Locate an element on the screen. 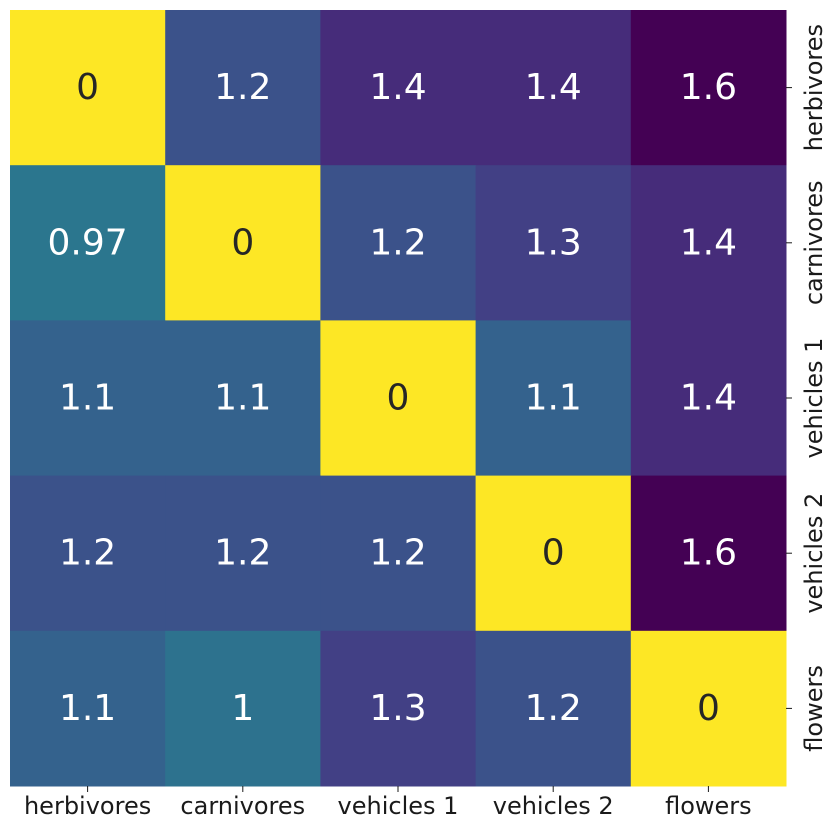 This screenshot has height=832, width=830. cell-value-label: 1 is located at coordinates (242, 708).